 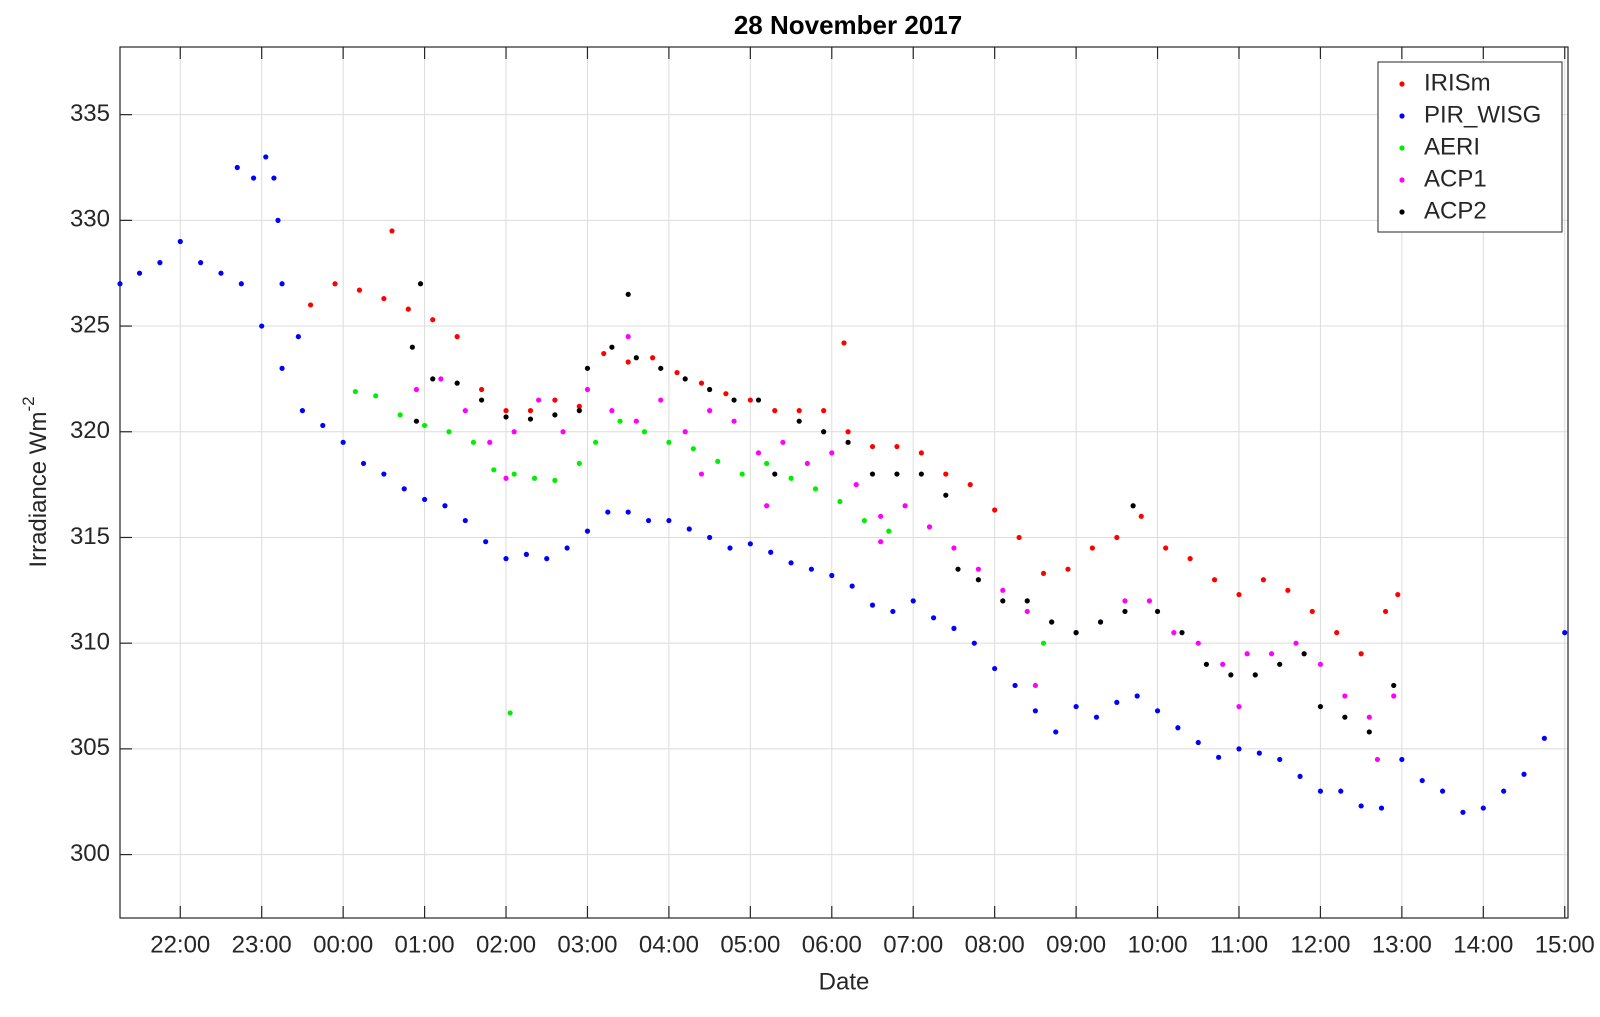 I want to click on y-tick-label: 325, so click(x=90, y=324).